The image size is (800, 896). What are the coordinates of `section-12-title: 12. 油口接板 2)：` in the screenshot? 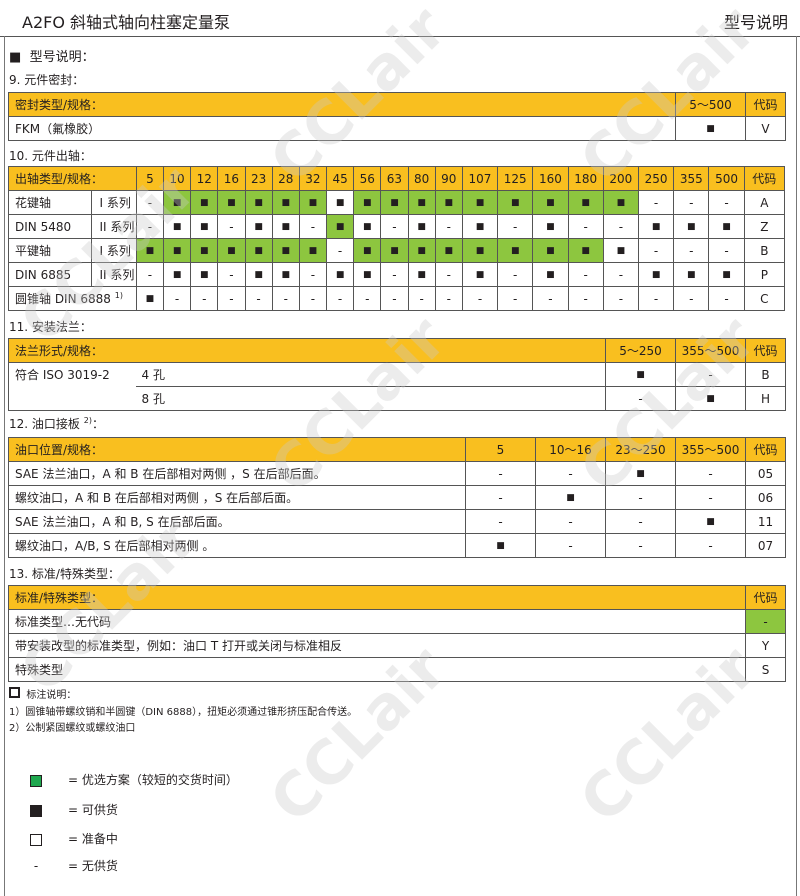 It's located at (56, 423).